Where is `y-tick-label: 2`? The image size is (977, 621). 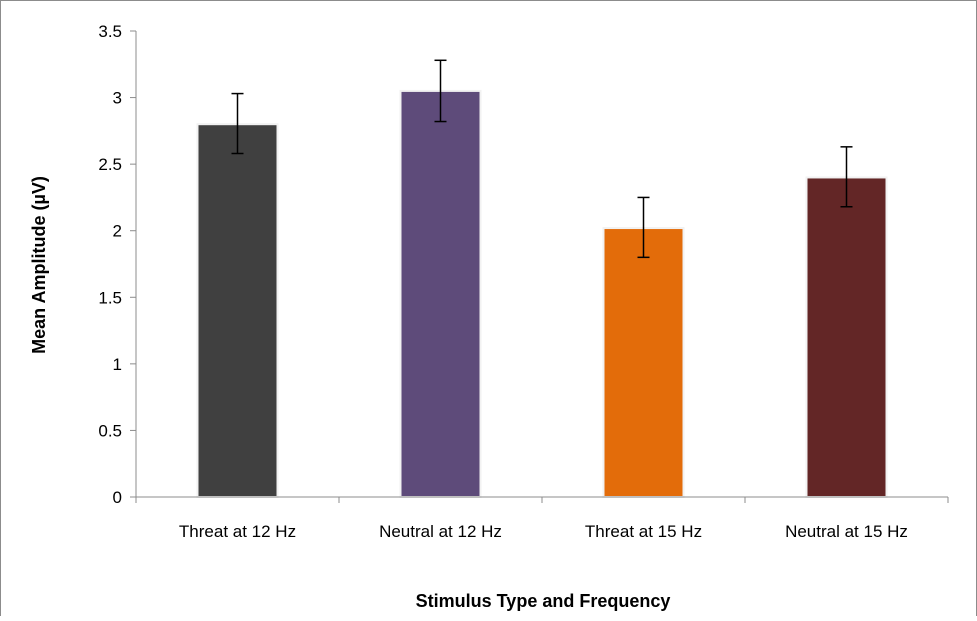 y-tick-label: 2 is located at coordinates (117, 231).